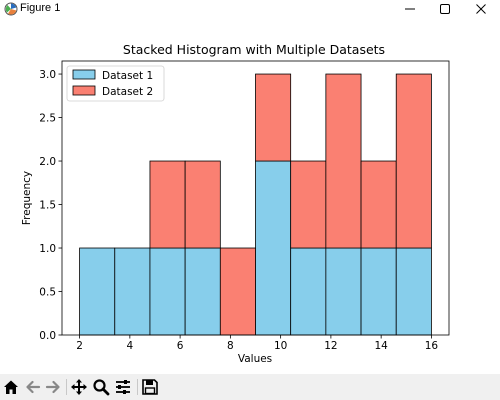  I want to click on forward-button, so click(54, 387).